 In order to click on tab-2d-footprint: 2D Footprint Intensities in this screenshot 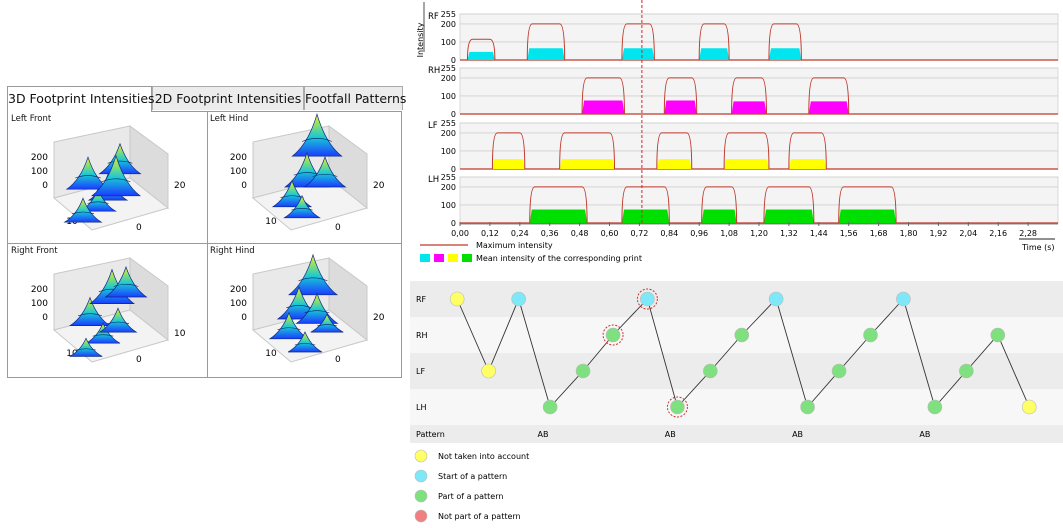, I will do `click(228, 98)`.